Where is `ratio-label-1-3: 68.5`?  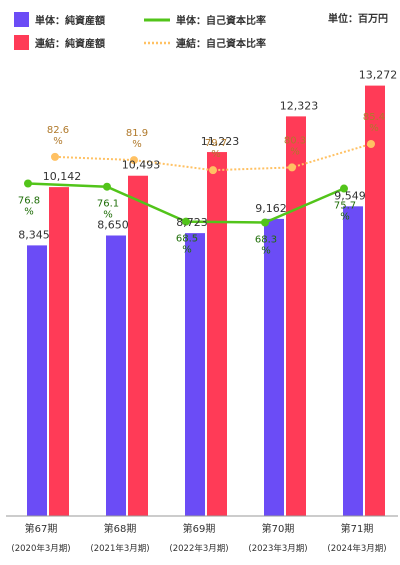
ratio-label-1-3: 68.5 is located at coordinates (187, 239).